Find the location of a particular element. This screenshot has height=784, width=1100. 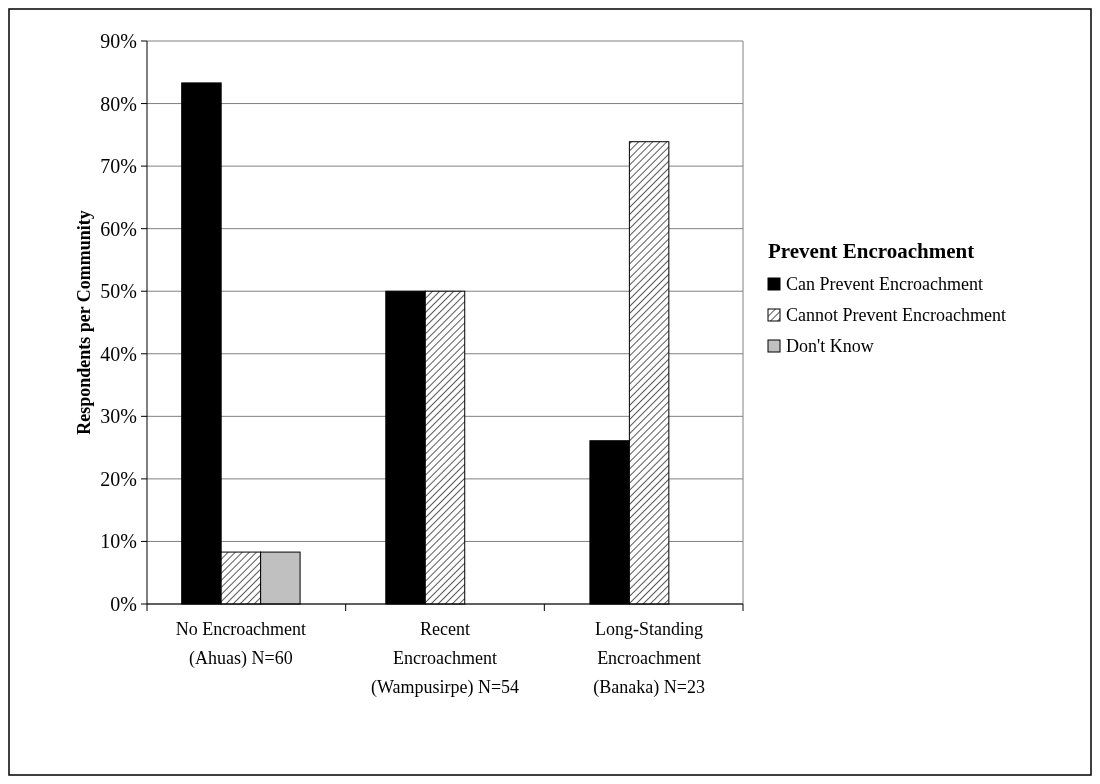

y-tick-label: 30% is located at coordinates (118, 416).